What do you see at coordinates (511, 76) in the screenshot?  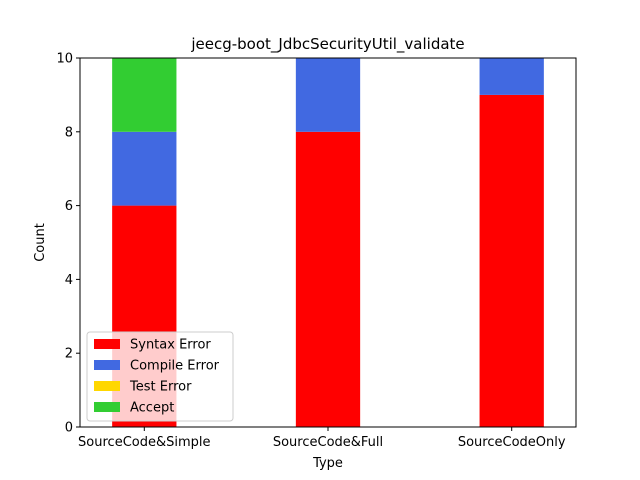 I see `bar-compile-error-sourcecodeonly` at bounding box center [511, 76].